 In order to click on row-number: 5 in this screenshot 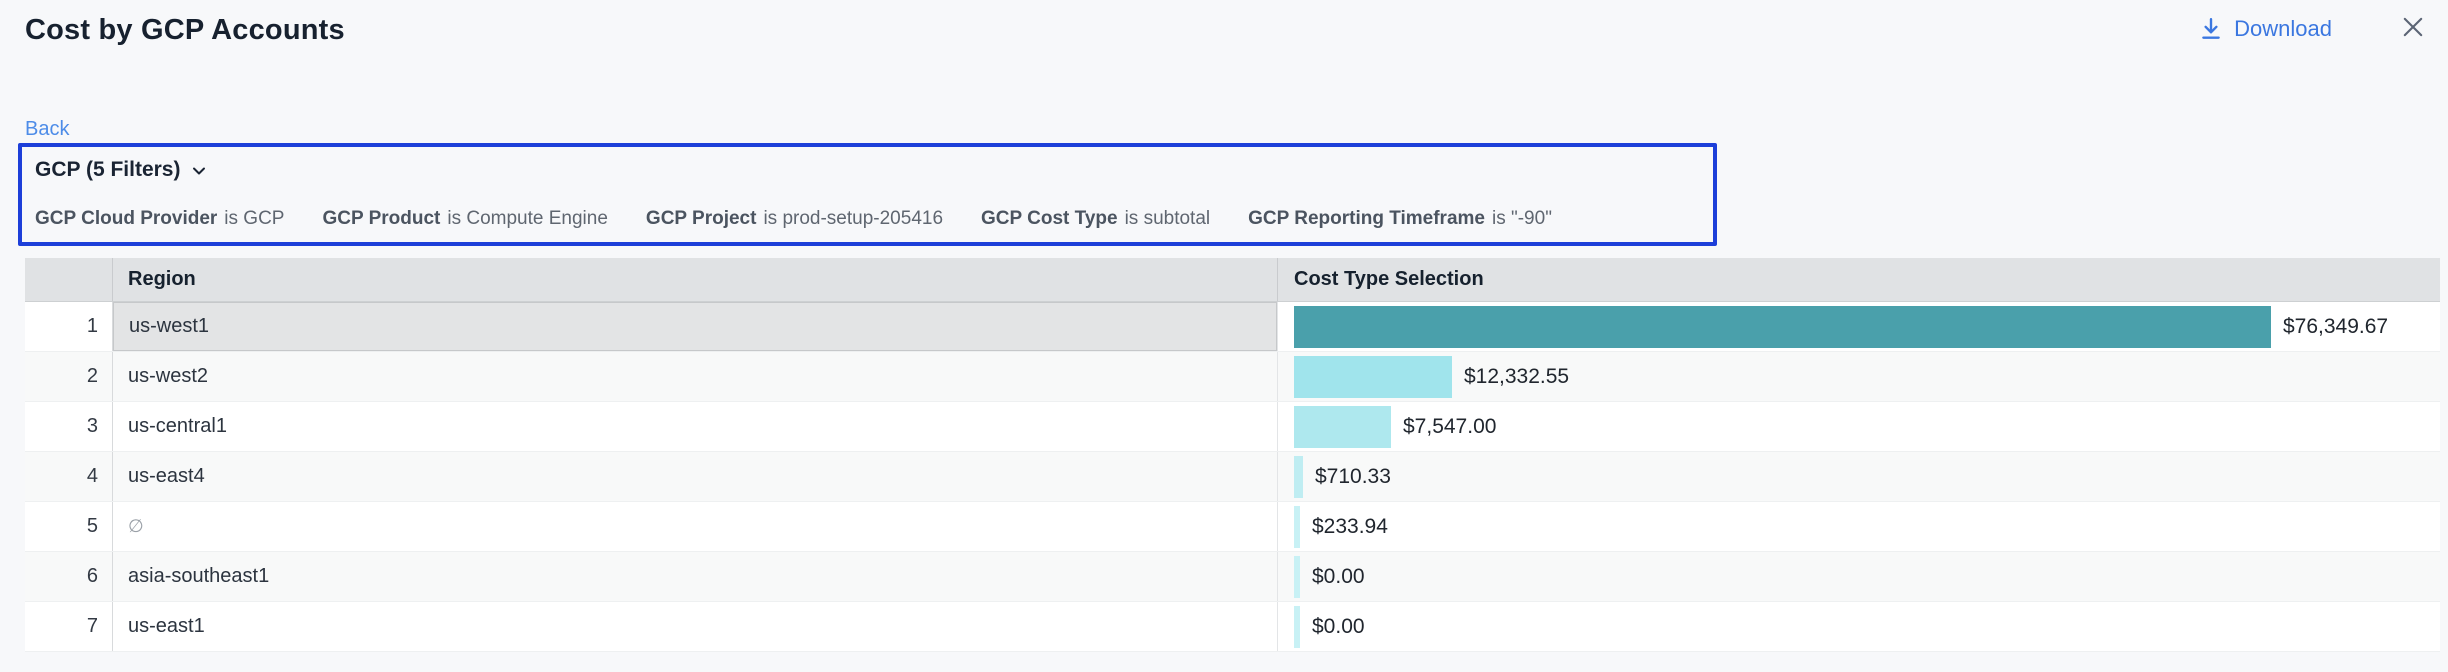, I will do `click(69, 526)`.